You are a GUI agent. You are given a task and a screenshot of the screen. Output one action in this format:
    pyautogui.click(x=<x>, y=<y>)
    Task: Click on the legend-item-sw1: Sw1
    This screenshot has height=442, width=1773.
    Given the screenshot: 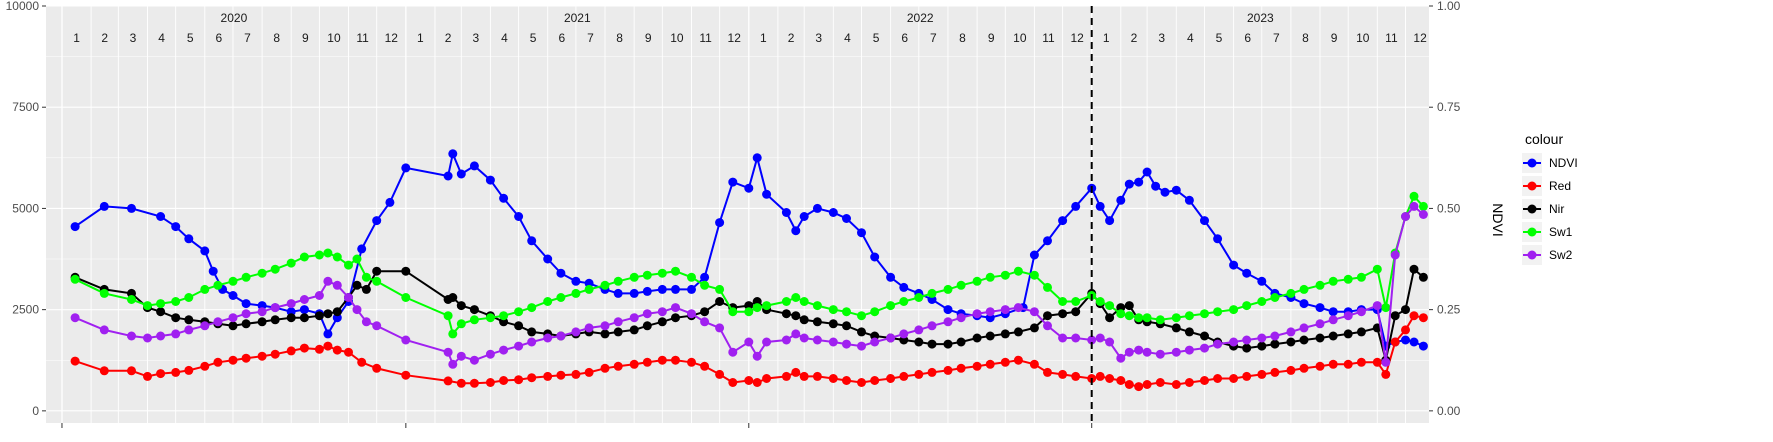 What is the action you would take?
    pyautogui.click(x=1547, y=232)
    